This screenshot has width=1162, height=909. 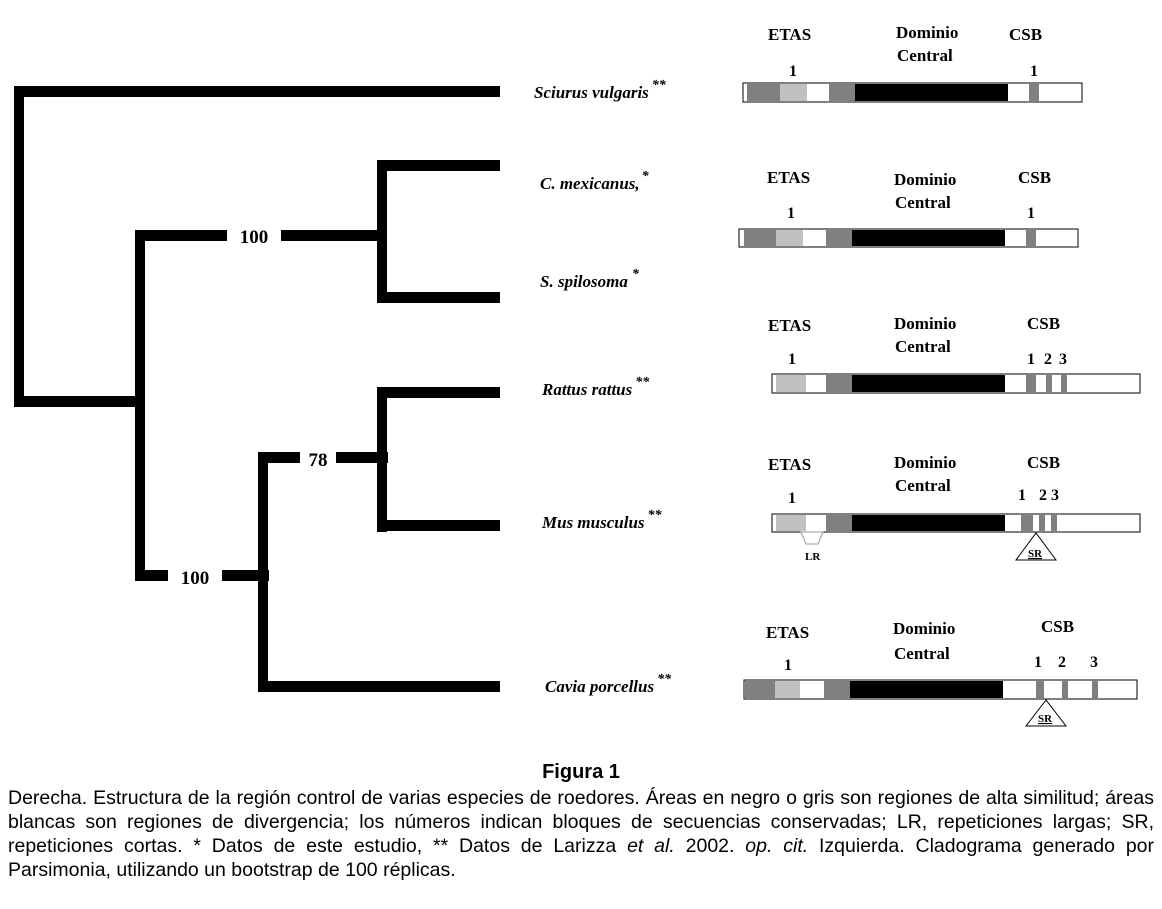 I want to click on taxon-name: Mus musculus, so click(x=593, y=522).